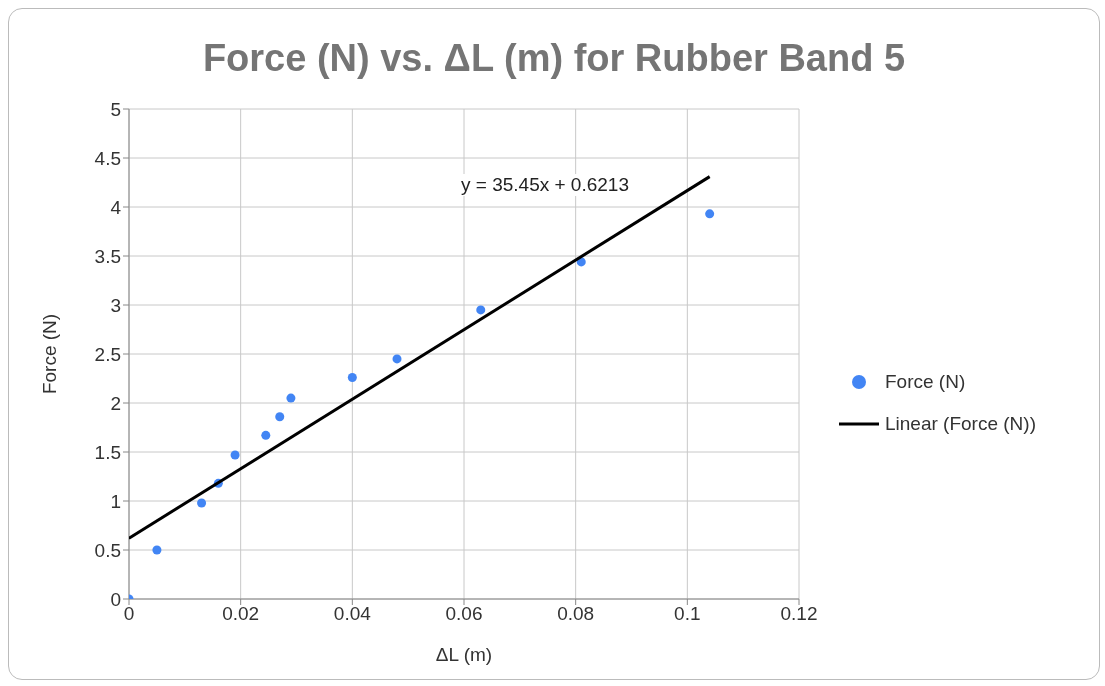 The width and height of the screenshot is (1105, 686). Describe the element at coordinates (115, 305) in the screenshot. I see `y-tick-label: 3` at that location.